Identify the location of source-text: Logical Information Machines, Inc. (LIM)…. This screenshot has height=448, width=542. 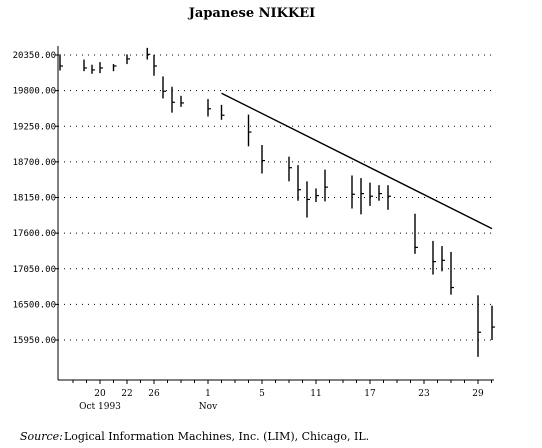
(216, 436).